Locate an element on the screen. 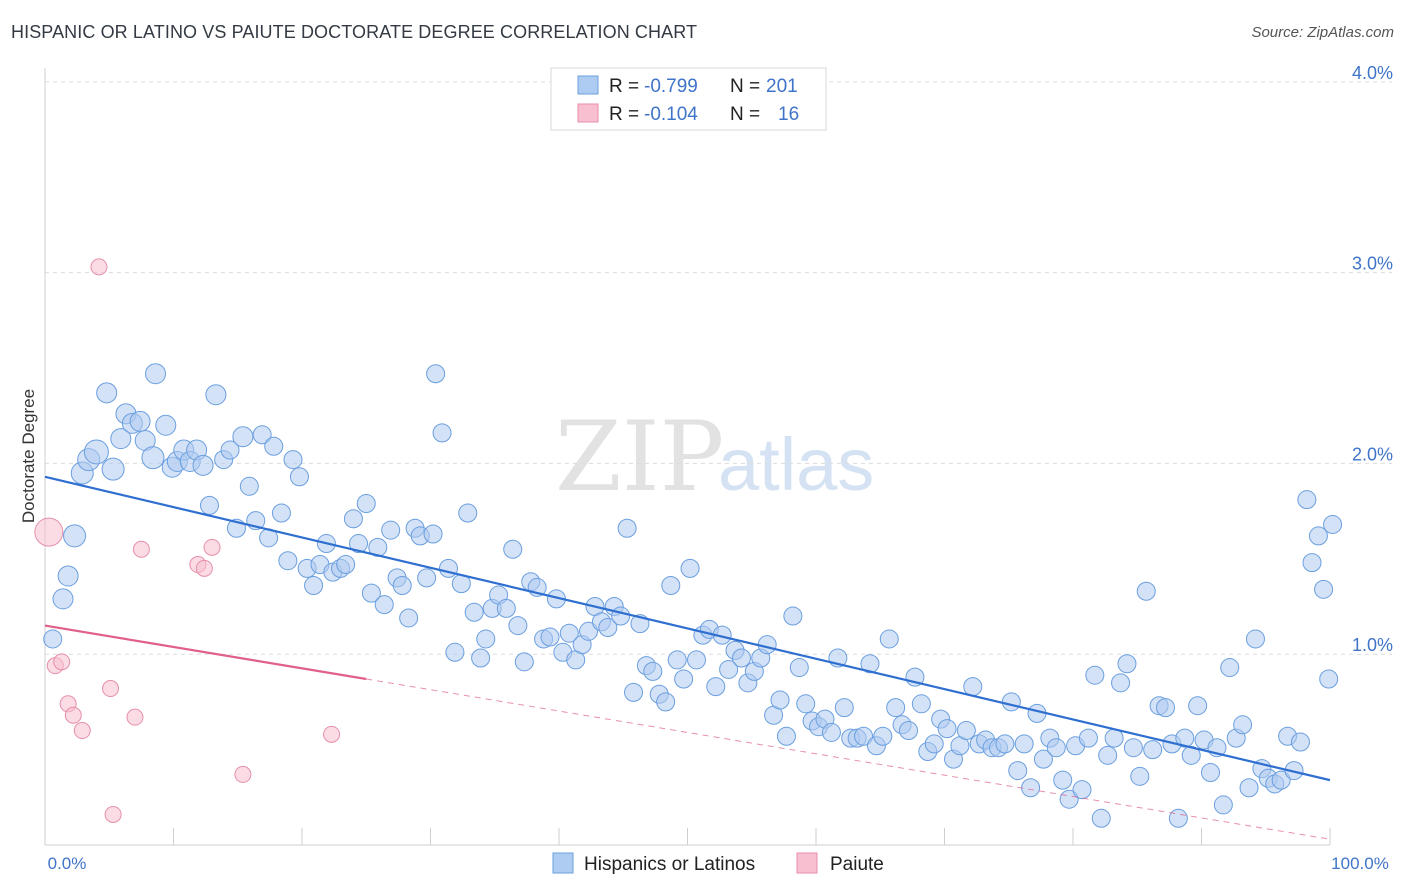 Image resolution: width=1406 pixels, height=892 pixels. watermark-zip: ZIP is located at coordinates (639, 457).